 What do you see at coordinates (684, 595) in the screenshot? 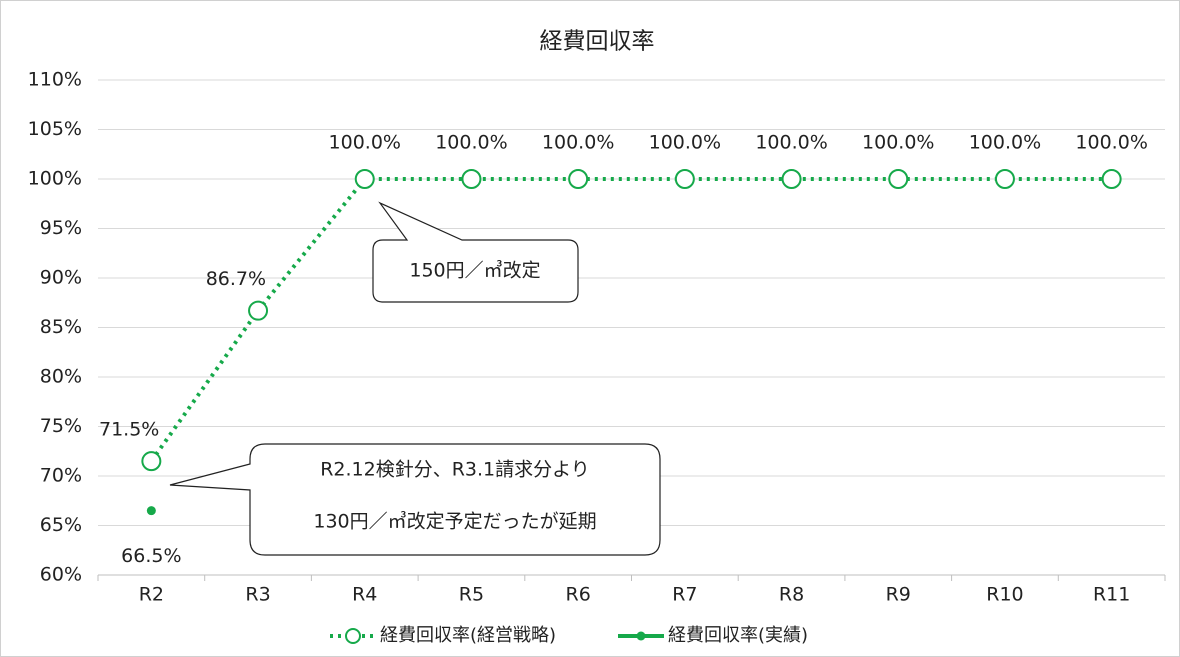
I see `x-tick-label: R7` at bounding box center [684, 595].